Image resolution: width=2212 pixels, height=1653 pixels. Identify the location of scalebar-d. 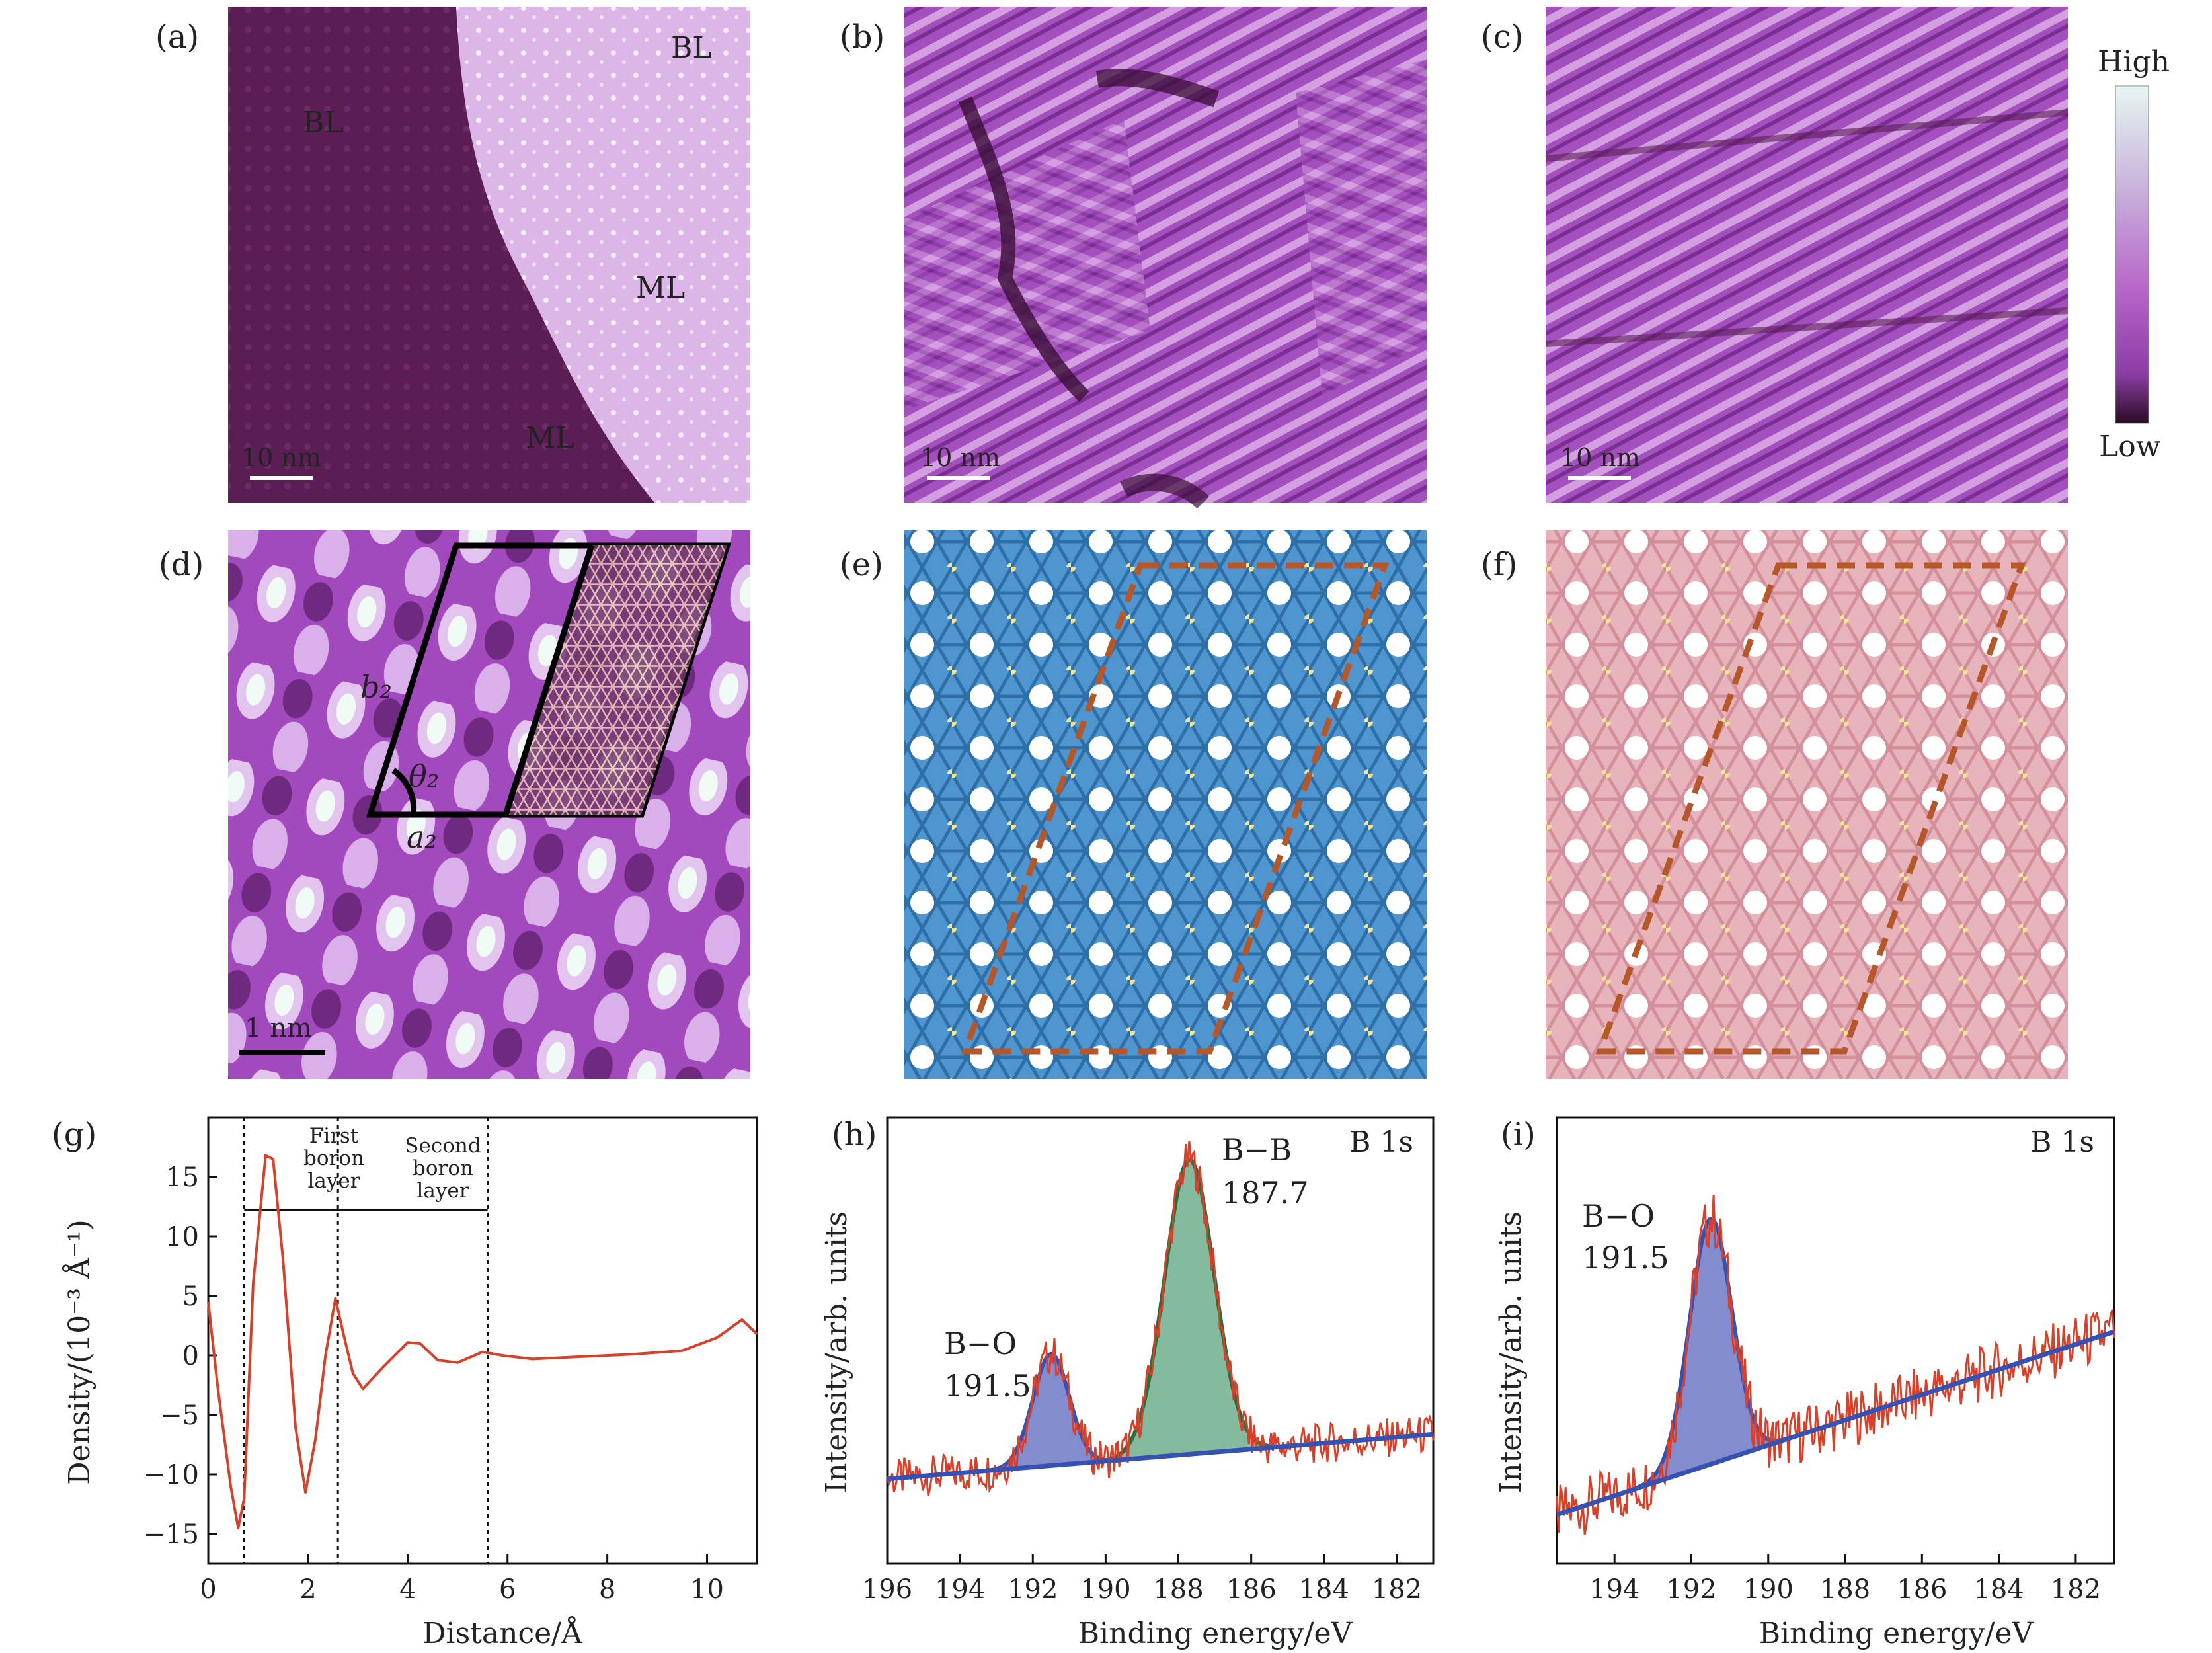
(282, 1052).